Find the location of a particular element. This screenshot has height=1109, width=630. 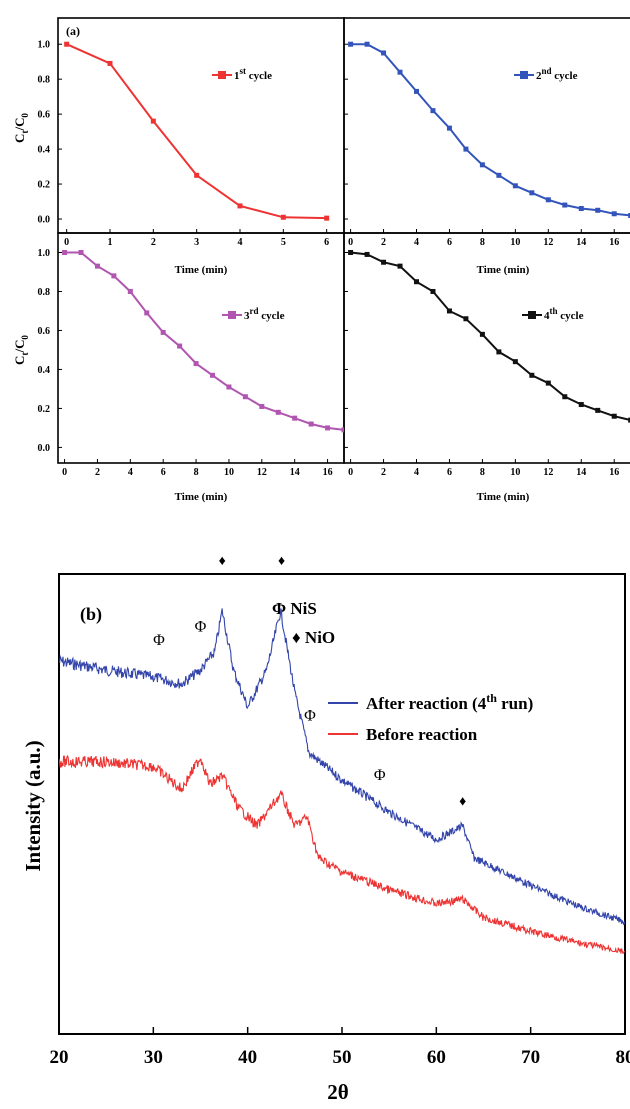

x-tick-label: 3 is located at coordinates (196, 242).